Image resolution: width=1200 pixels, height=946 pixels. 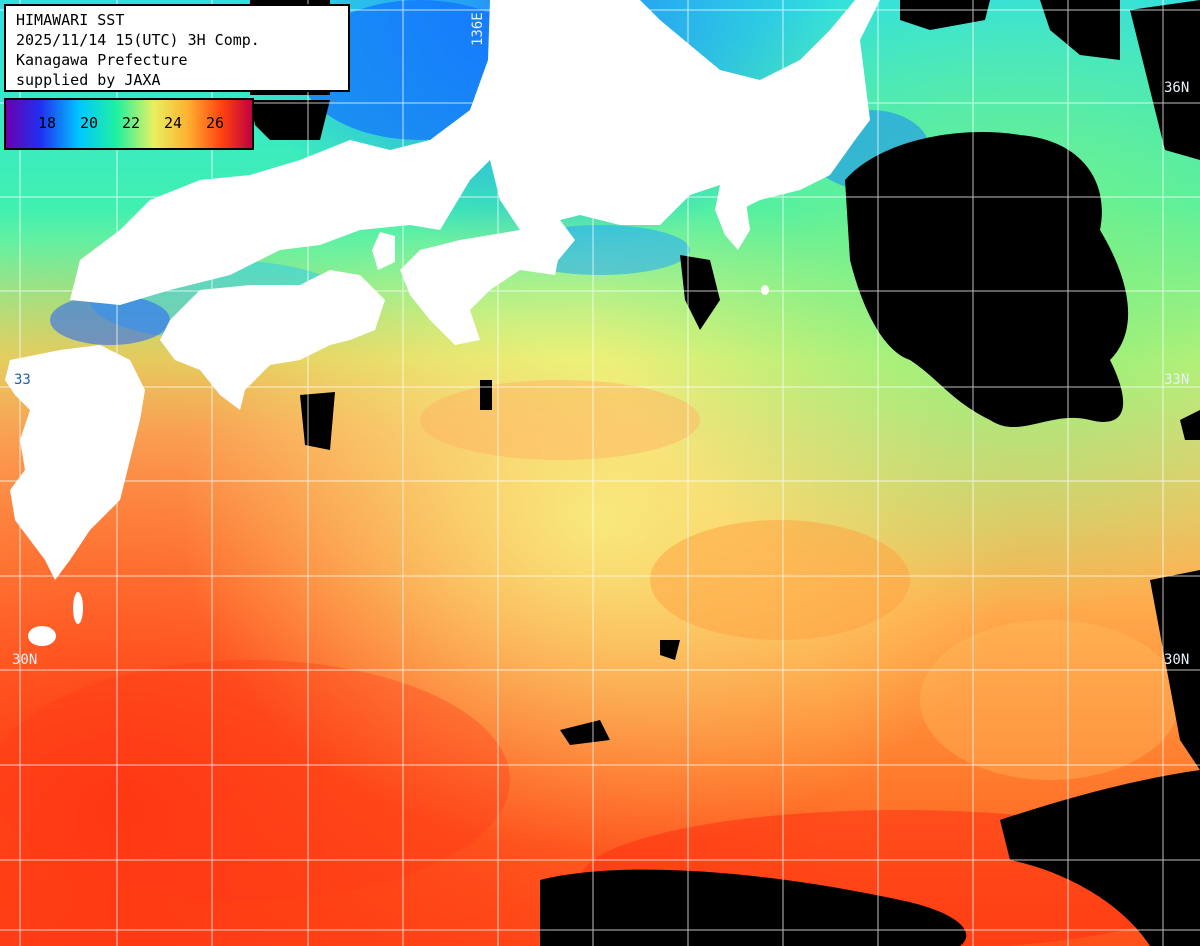 I want to click on colorbar-label-18: 18, so click(x=47, y=123).